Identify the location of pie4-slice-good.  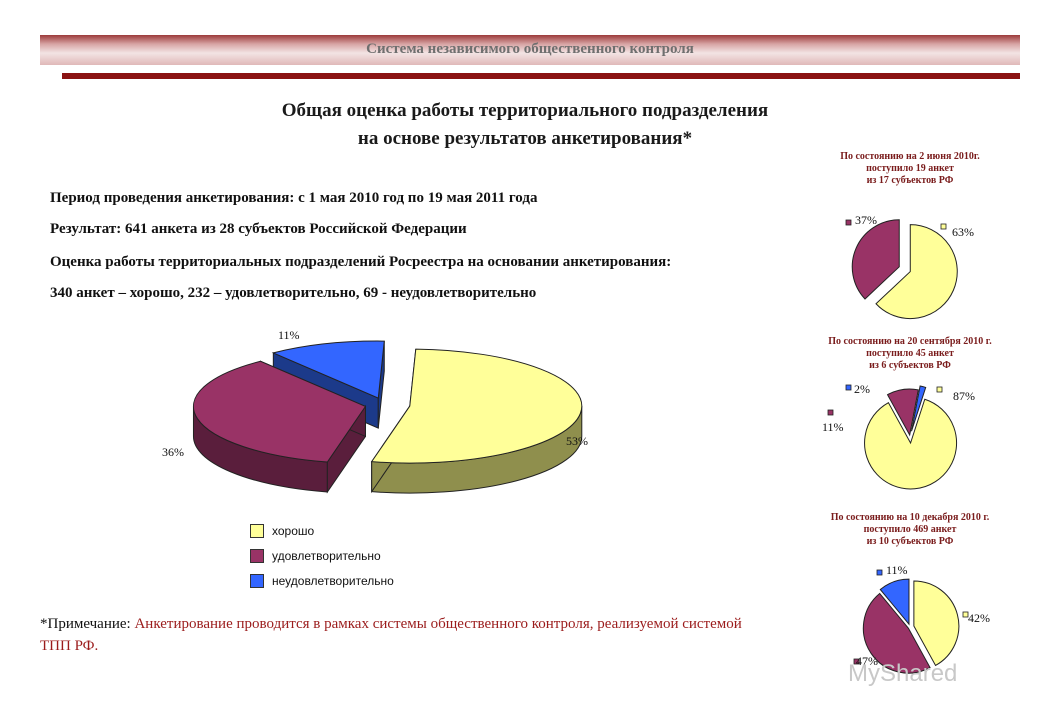
(936, 623).